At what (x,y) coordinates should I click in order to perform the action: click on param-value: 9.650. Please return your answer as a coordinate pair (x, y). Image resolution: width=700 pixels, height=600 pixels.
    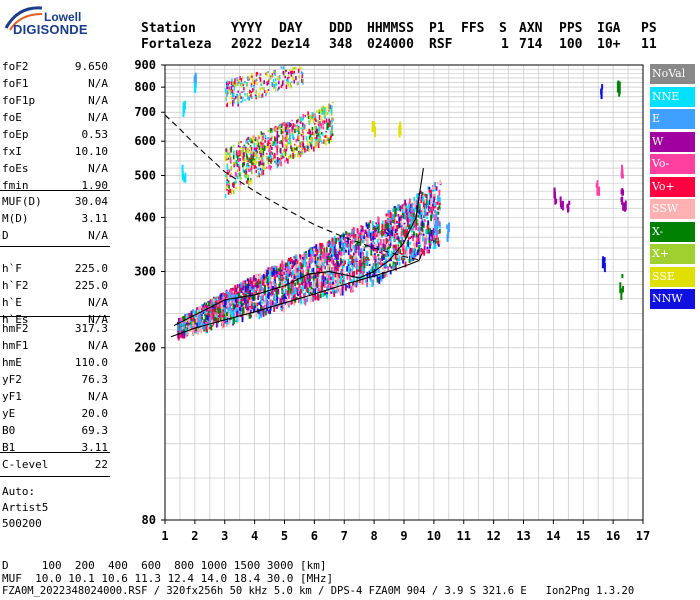
    Looking at the image, I should click on (91, 66).